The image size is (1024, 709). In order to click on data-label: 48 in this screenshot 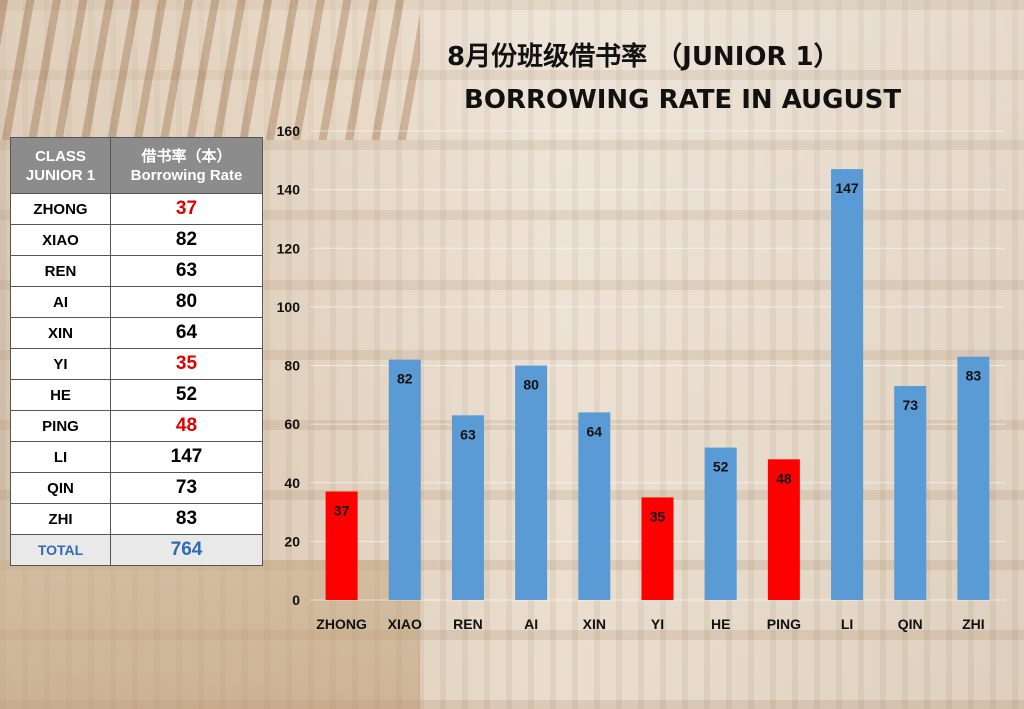, I will do `click(784, 478)`.